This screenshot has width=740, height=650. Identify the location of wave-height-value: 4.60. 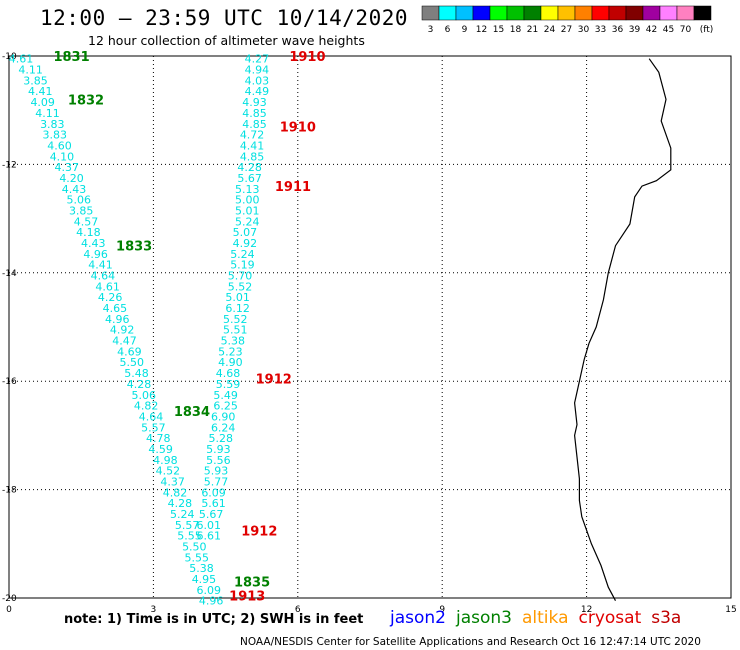
(59, 145).